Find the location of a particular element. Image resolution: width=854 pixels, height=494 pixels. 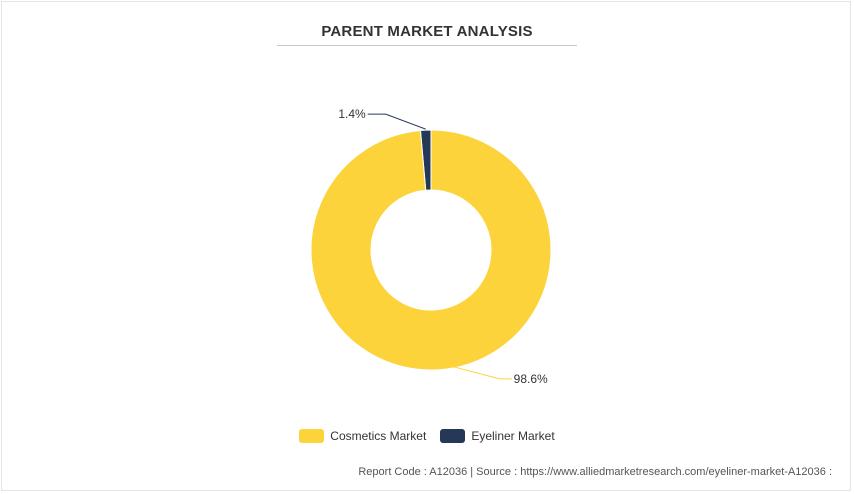

legend-item-eyeliner: Eyeliner Market is located at coordinates (497, 436).